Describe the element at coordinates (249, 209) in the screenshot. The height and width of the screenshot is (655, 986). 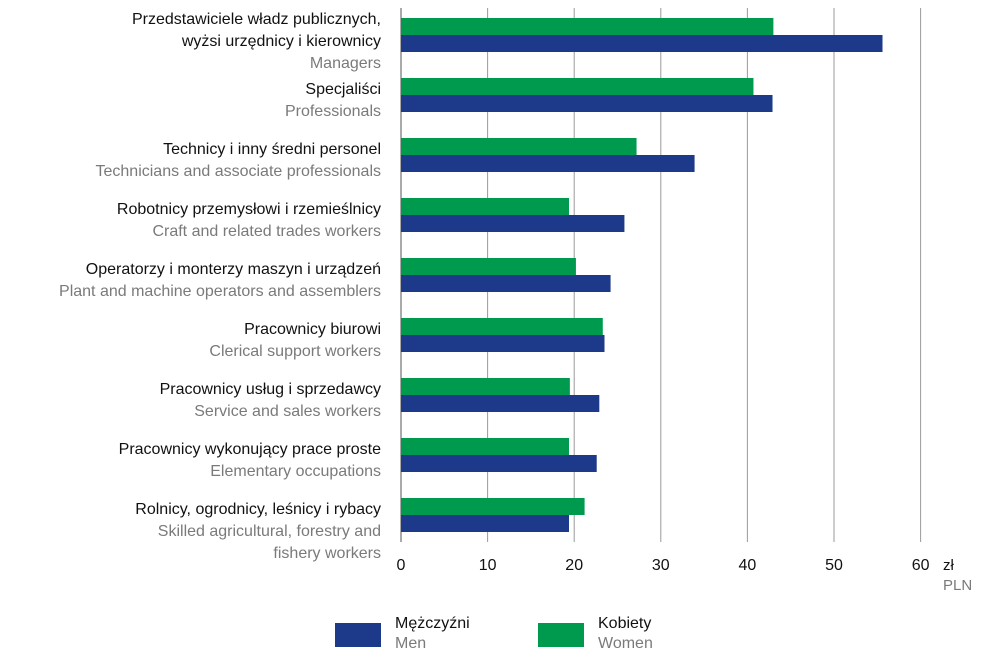
I see `category-label: Robotnicy przemysłowi i rzemieślnicy` at that location.